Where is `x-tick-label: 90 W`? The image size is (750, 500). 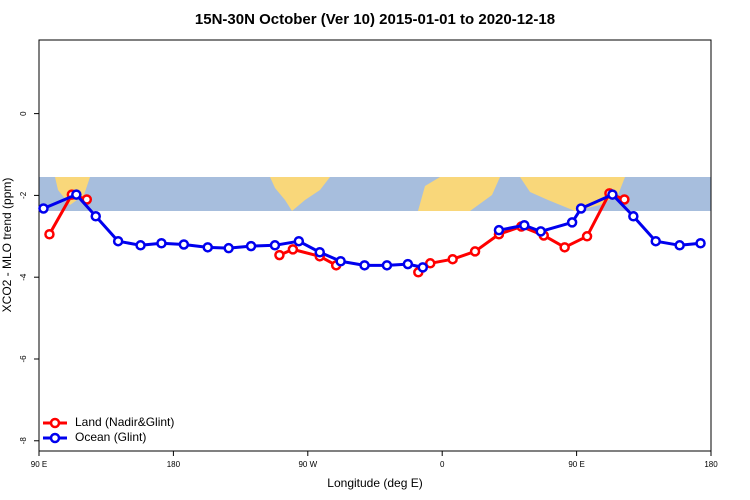
x-tick-label: 90 W is located at coordinates (307, 464).